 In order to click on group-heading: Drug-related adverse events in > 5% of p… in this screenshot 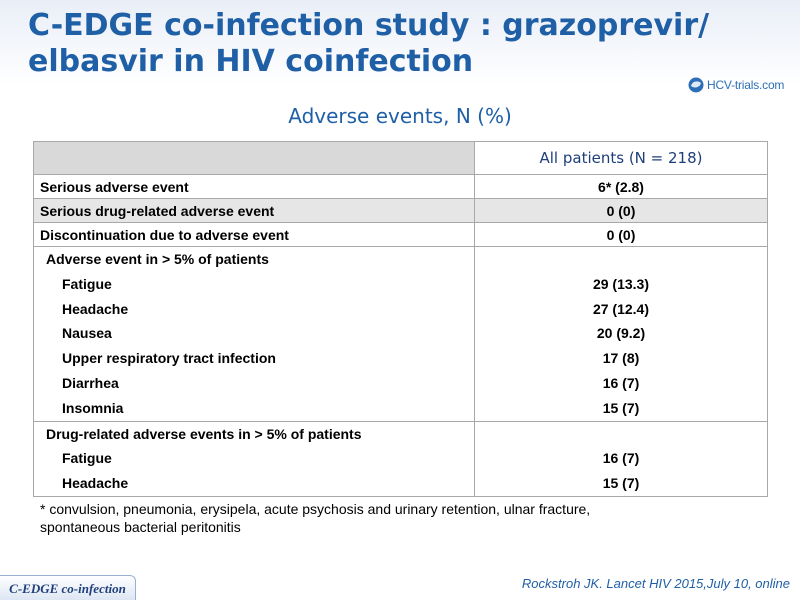, I will do `click(204, 433)`.